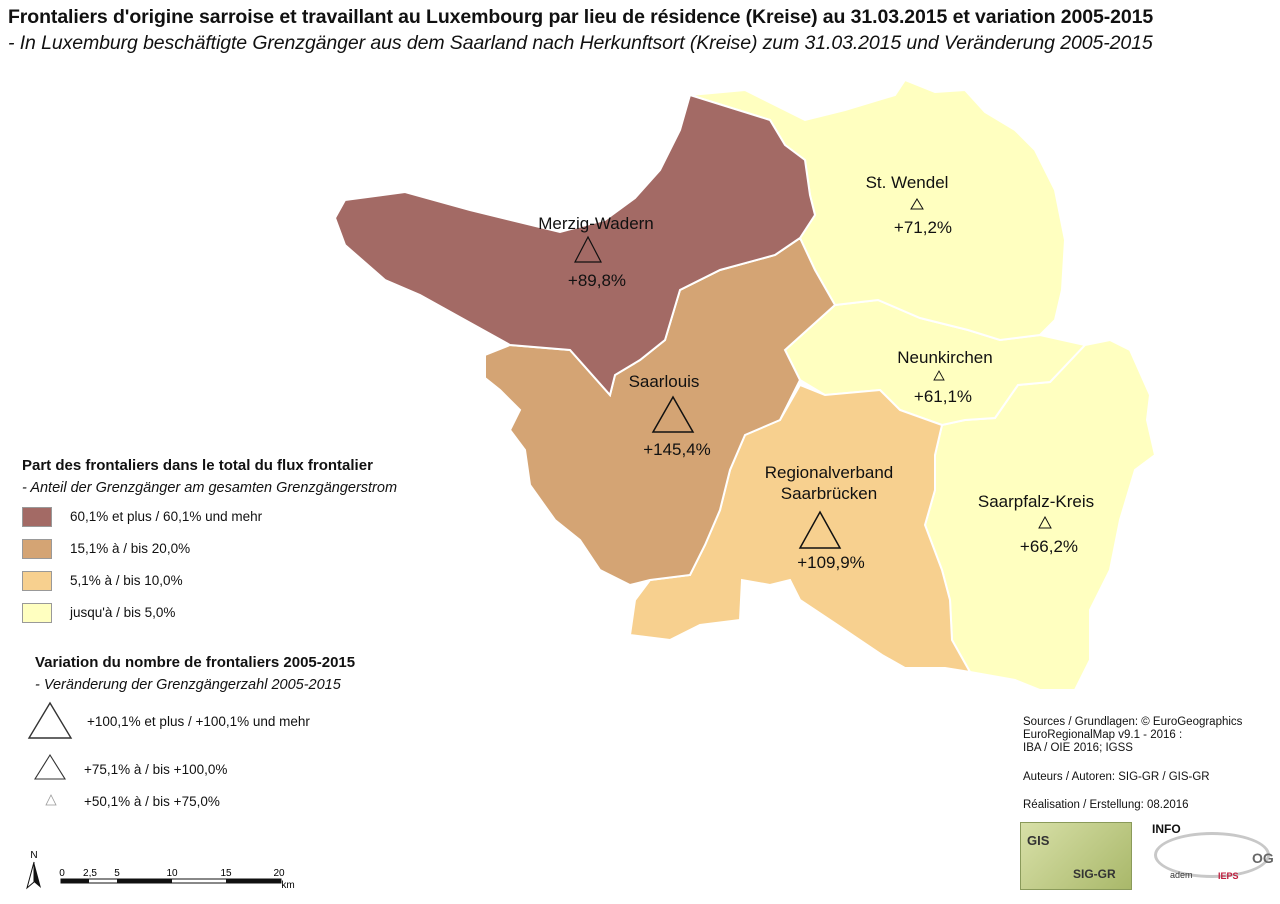 This screenshot has height=904, width=1280. Describe the element at coordinates (831, 562) in the screenshot. I see `change-regionalverband-saarbruecken: +109,9%` at that location.